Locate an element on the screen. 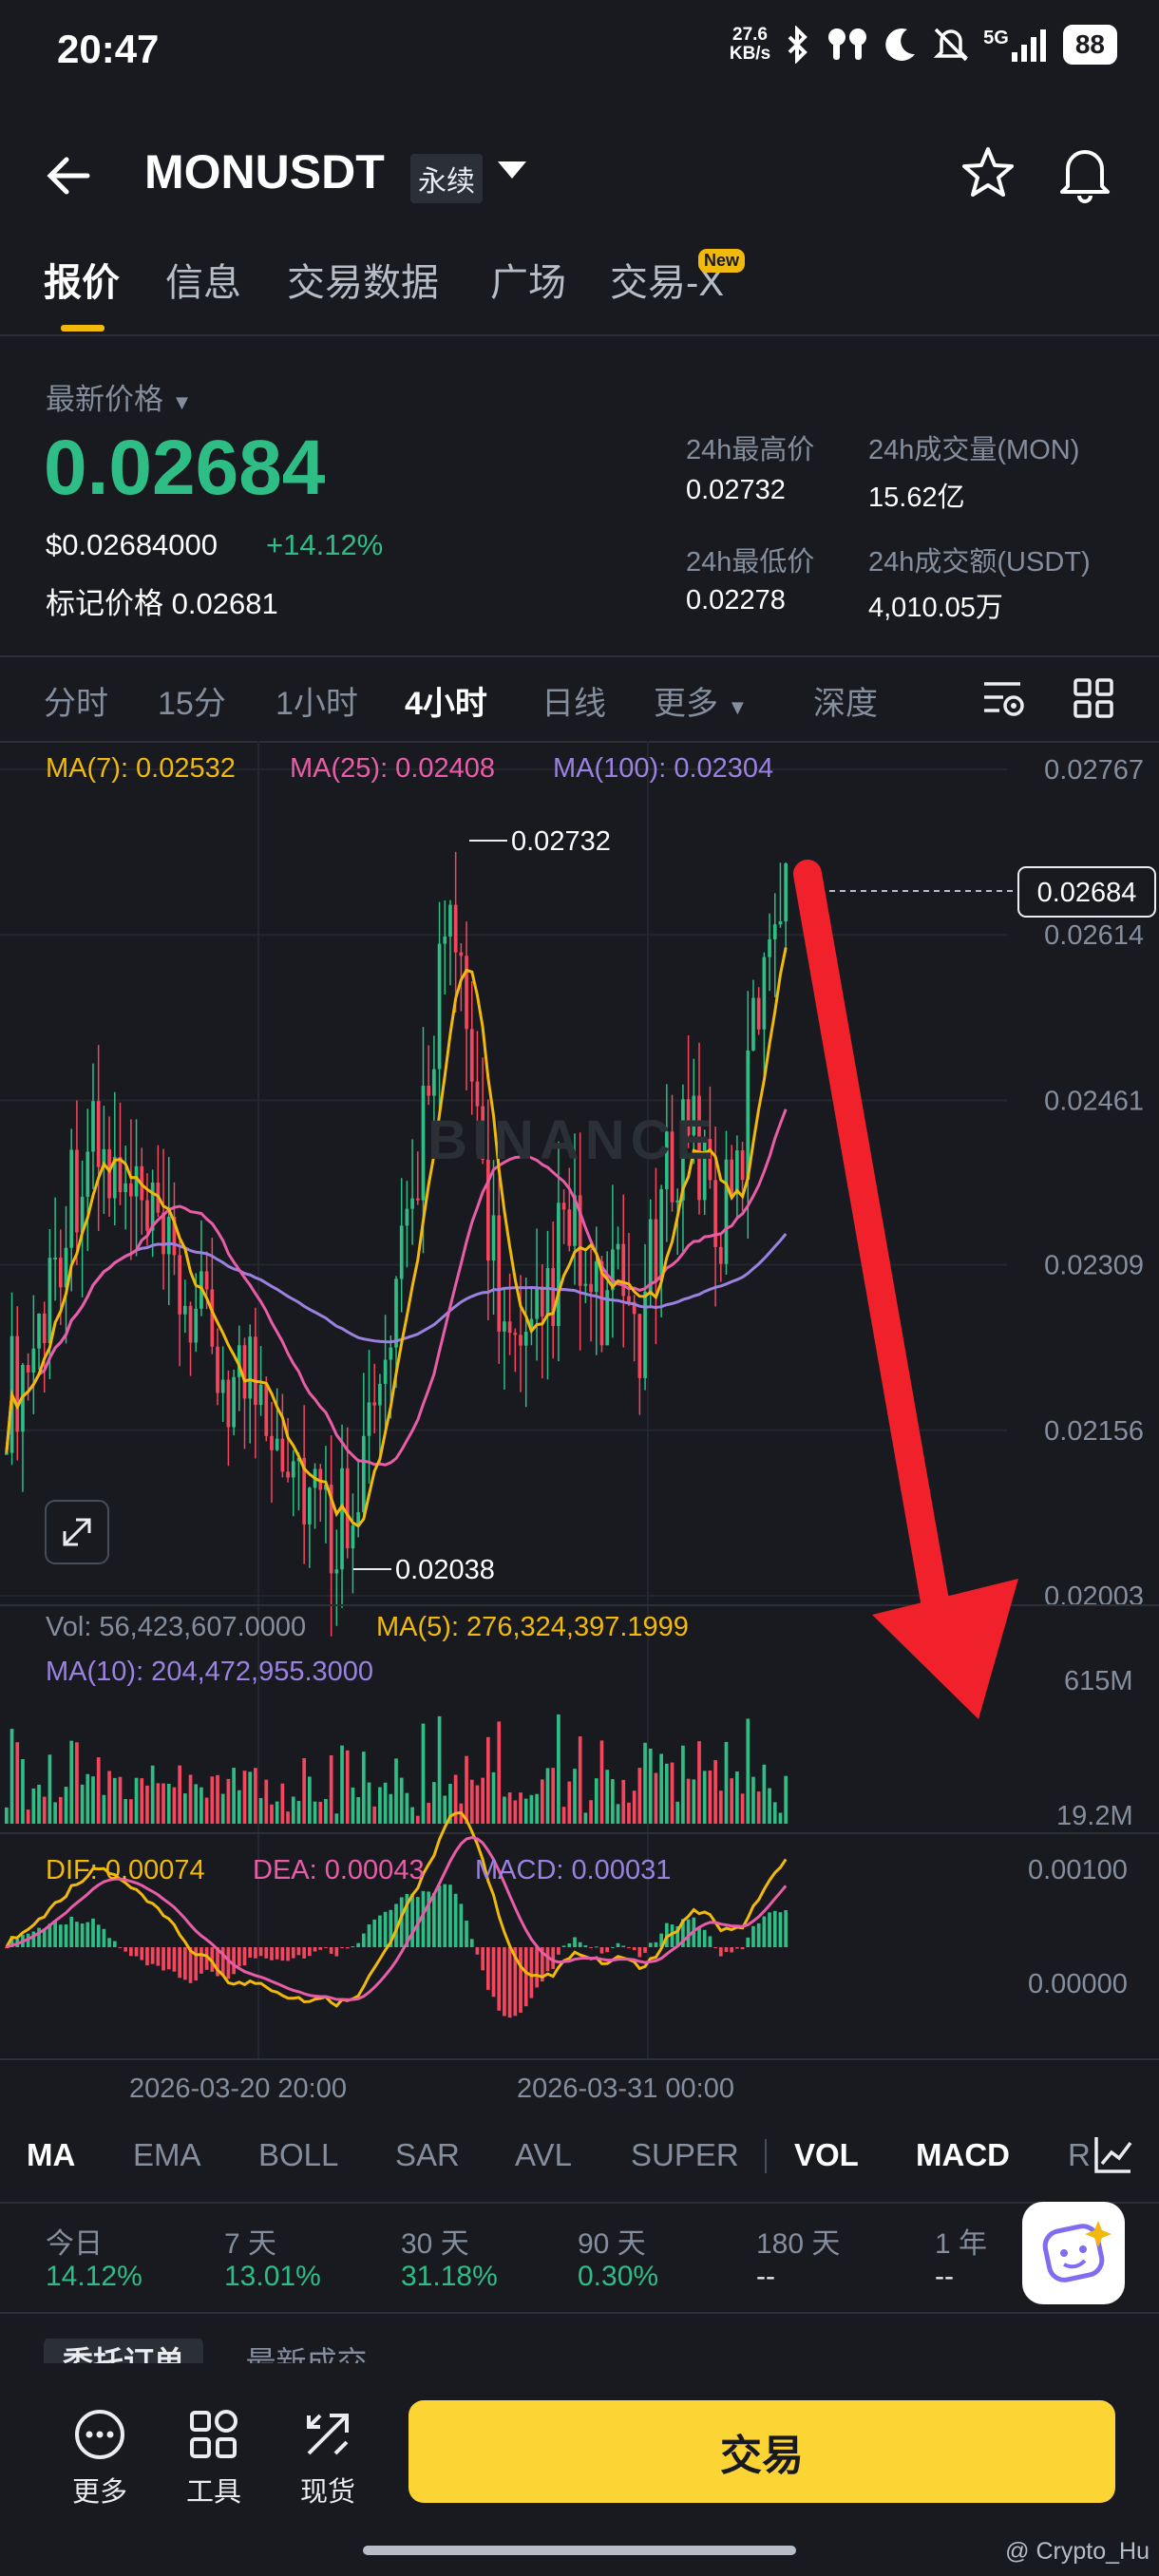  indicator-vol: VOL is located at coordinates (826, 2154).